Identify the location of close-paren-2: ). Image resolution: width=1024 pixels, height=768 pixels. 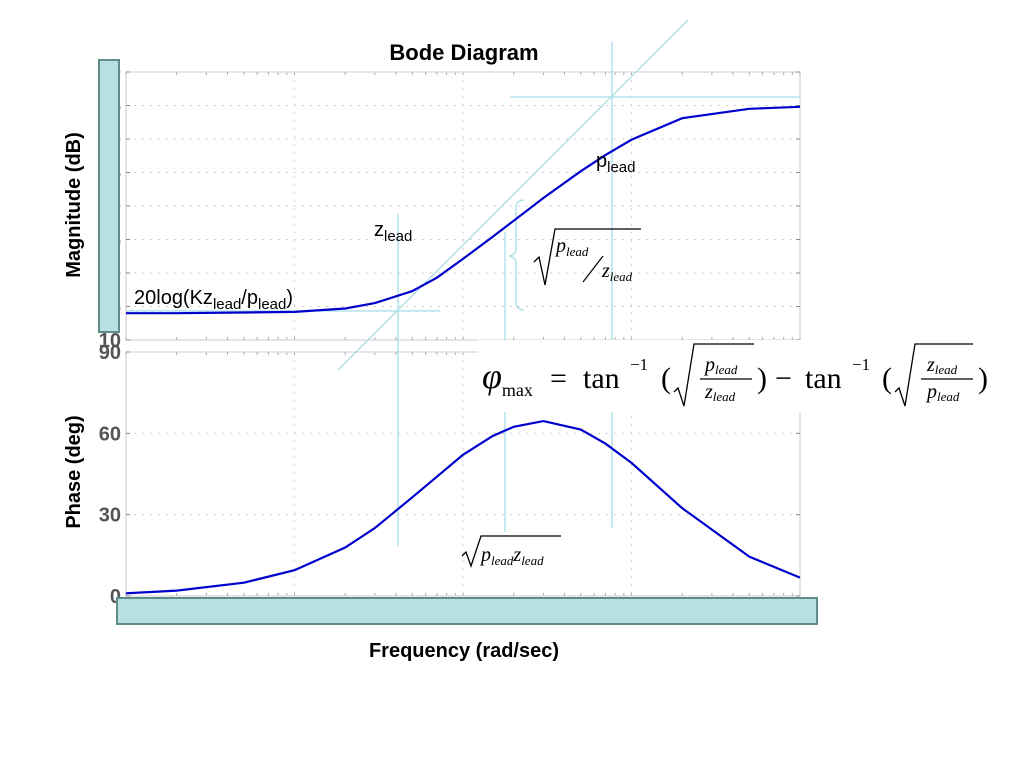
(983, 378).